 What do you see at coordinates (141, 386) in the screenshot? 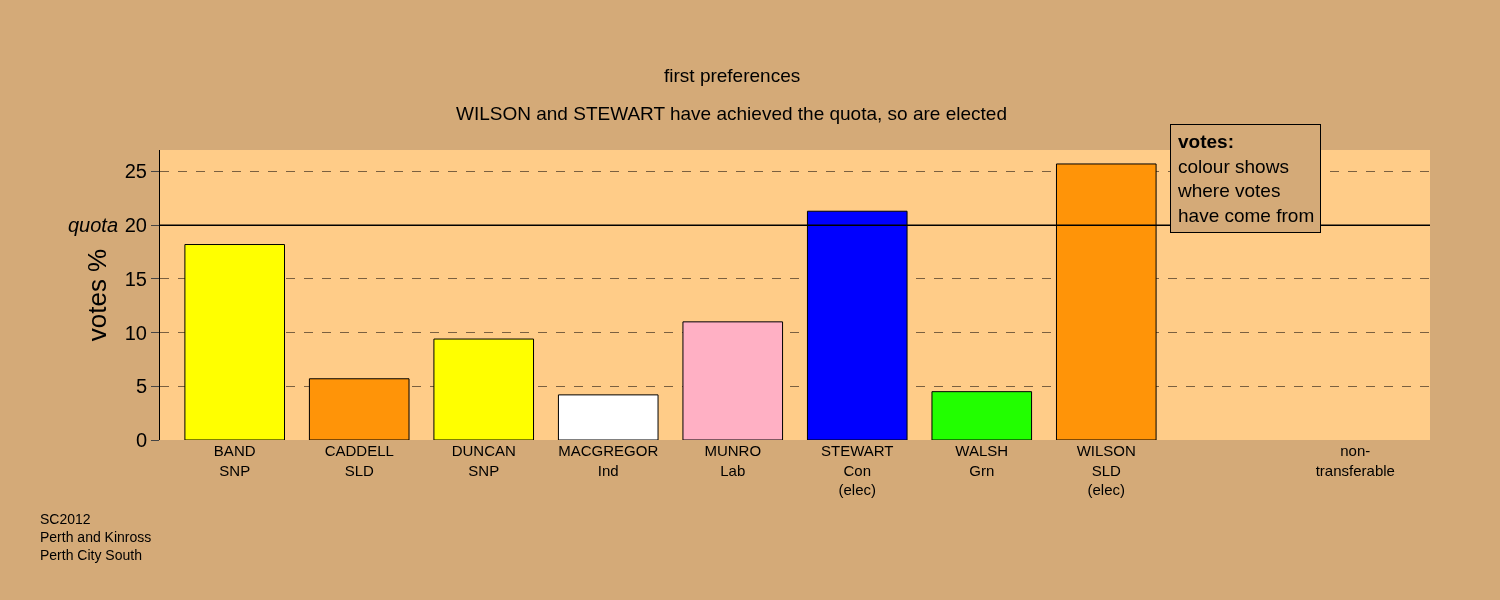
I see `y-tick-label: 5` at bounding box center [141, 386].